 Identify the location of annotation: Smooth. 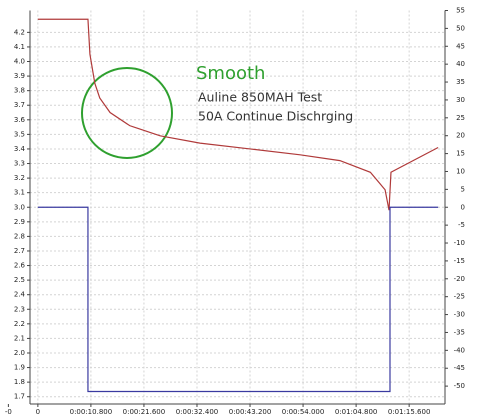
(230, 73).